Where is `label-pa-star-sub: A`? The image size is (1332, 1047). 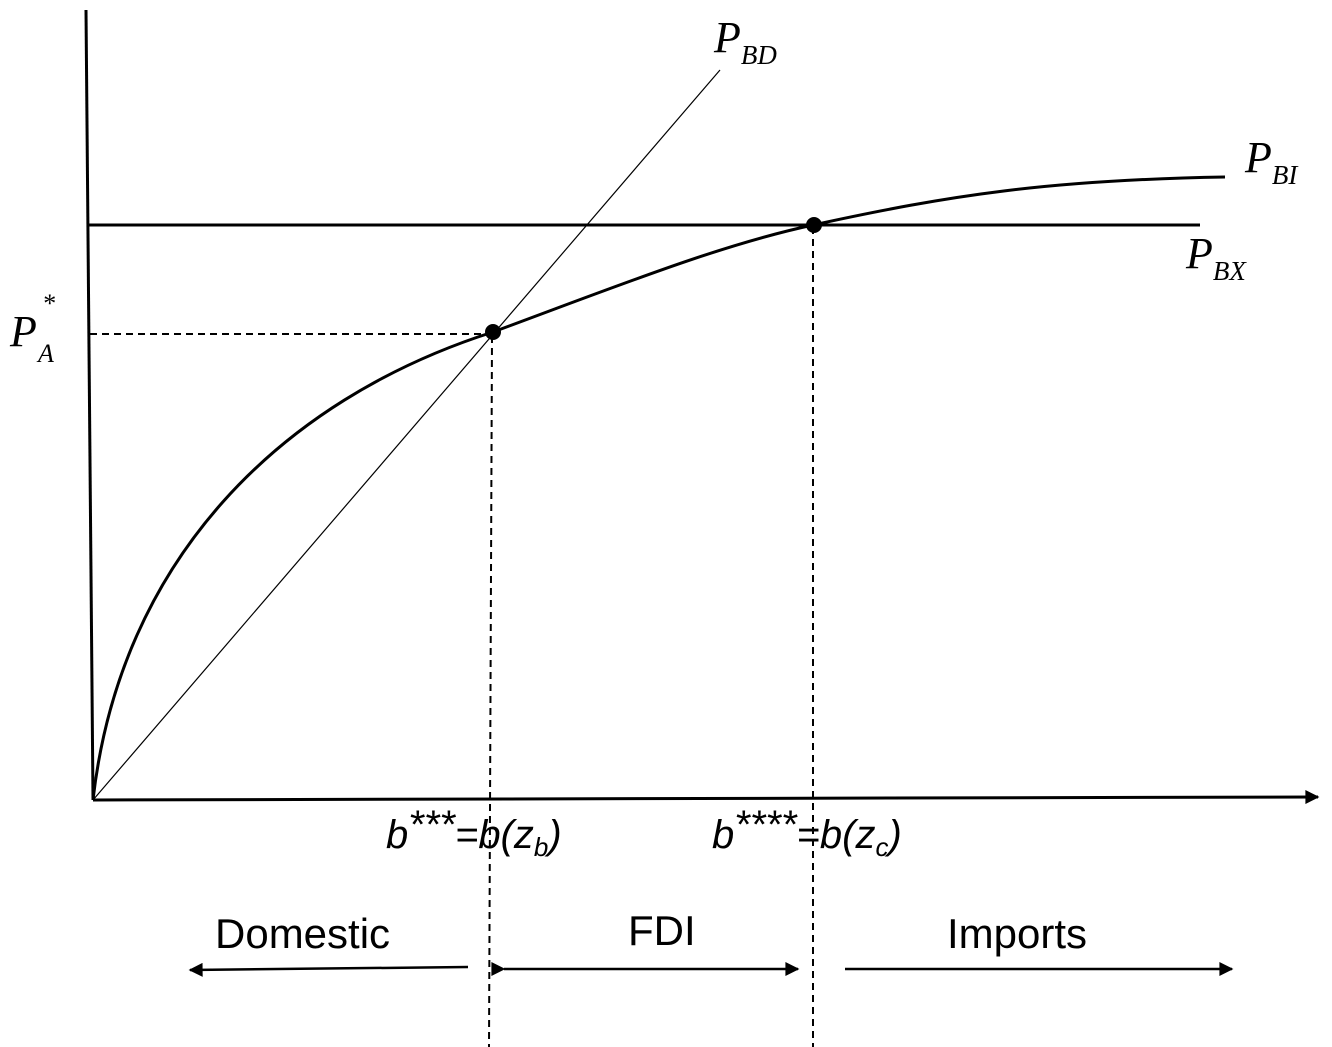
label-pa-star-sub: A is located at coordinates (45, 353).